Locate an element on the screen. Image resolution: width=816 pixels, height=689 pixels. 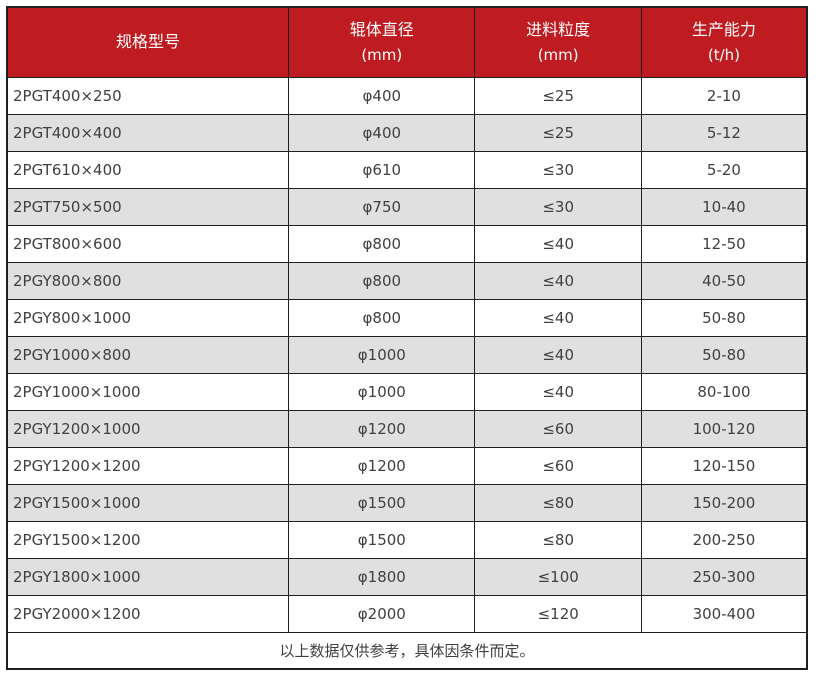
table-row: 2PGT610×400 φ610 ≤30 5-20 is located at coordinates (407, 169).